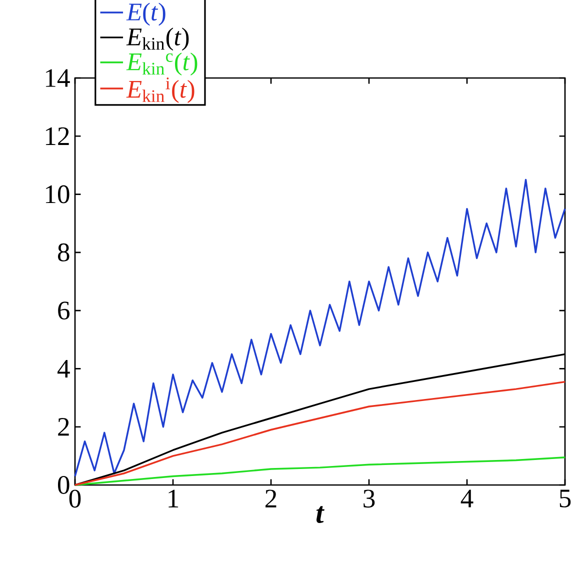  What do you see at coordinates (63, 369) in the screenshot?
I see `y-tick-label: 4` at bounding box center [63, 369].